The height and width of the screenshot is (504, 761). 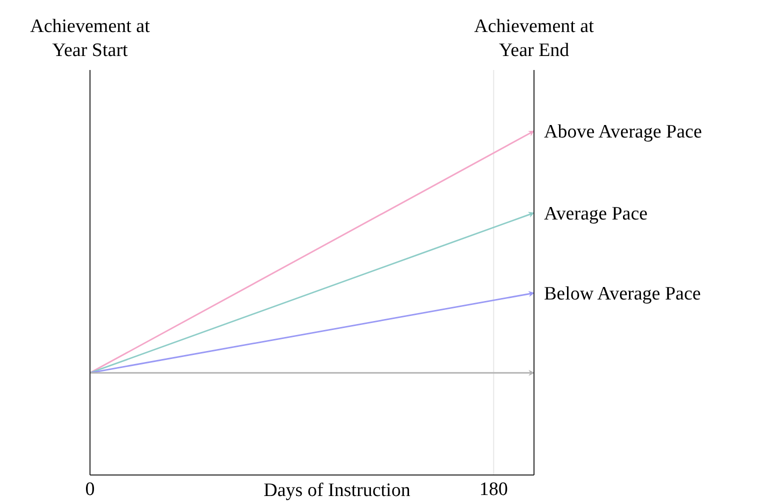 I want to click on series-label: Below Average Pace, so click(x=622, y=294).